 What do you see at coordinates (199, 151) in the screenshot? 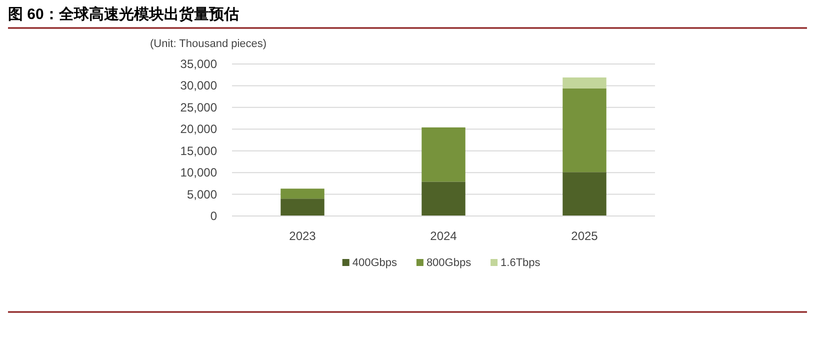
I see `y-tick-label: 15,000` at bounding box center [199, 151].